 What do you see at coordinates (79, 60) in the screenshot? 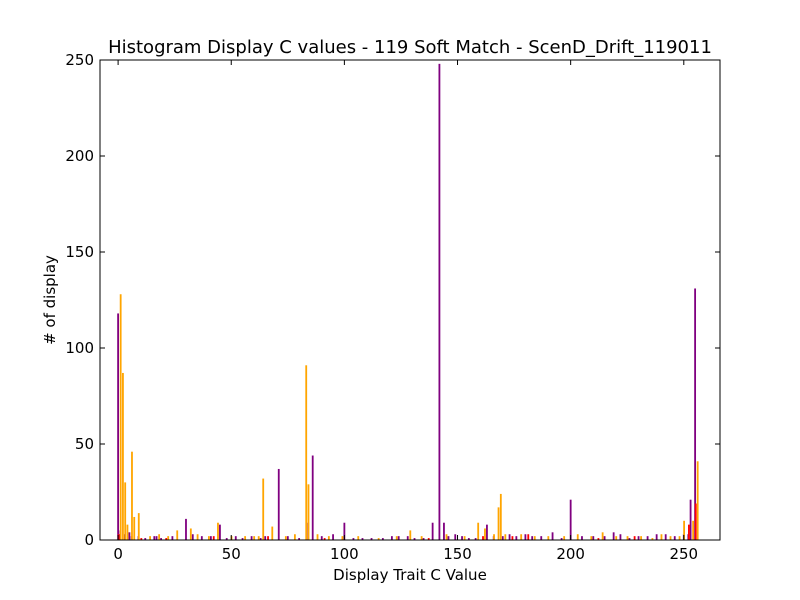
I see `y-tick-label: 250` at bounding box center [79, 60].